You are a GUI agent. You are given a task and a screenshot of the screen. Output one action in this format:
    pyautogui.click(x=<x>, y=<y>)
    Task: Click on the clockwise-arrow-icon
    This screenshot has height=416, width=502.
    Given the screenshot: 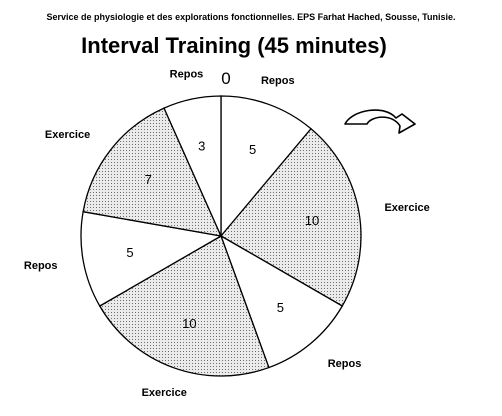 What is the action you would take?
    pyautogui.click(x=380, y=121)
    